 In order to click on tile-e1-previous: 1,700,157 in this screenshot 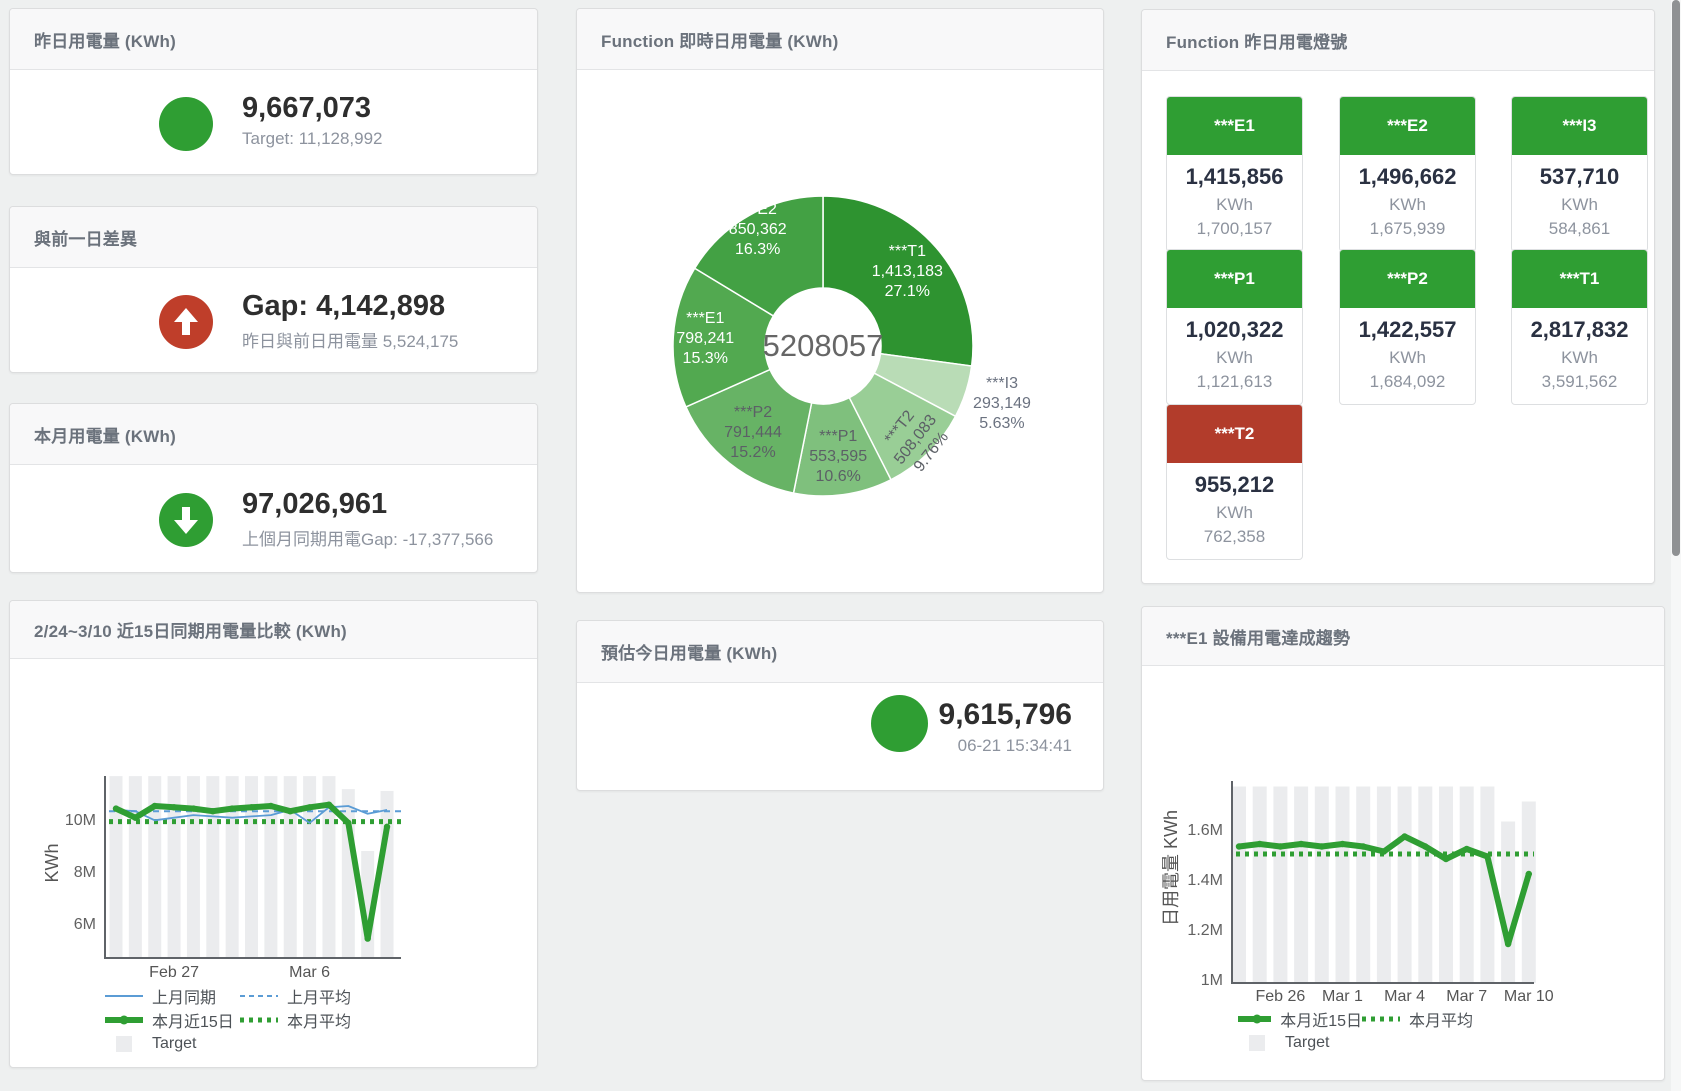, I will do `click(1234, 228)`.